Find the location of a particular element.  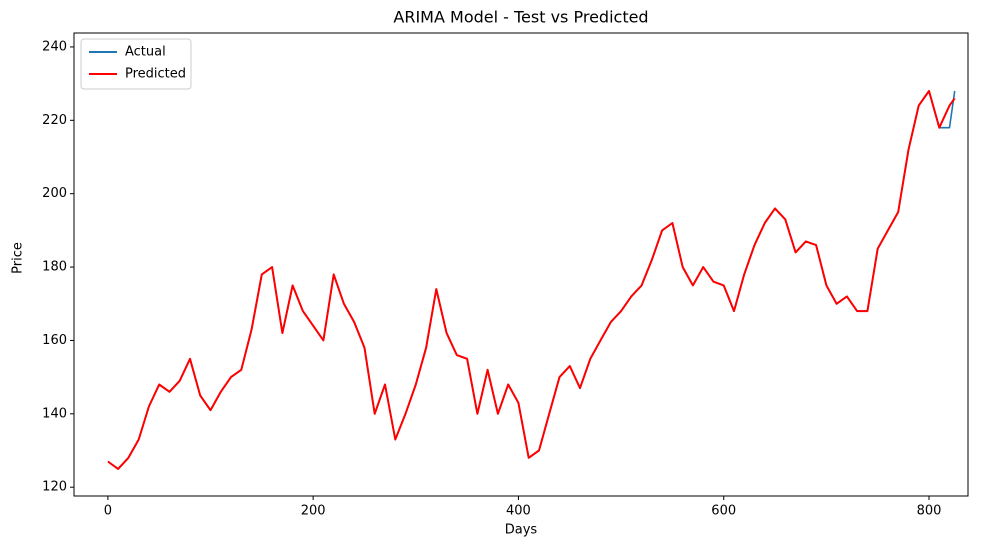

y-tick-label: 120 is located at coordinates (54, 487).